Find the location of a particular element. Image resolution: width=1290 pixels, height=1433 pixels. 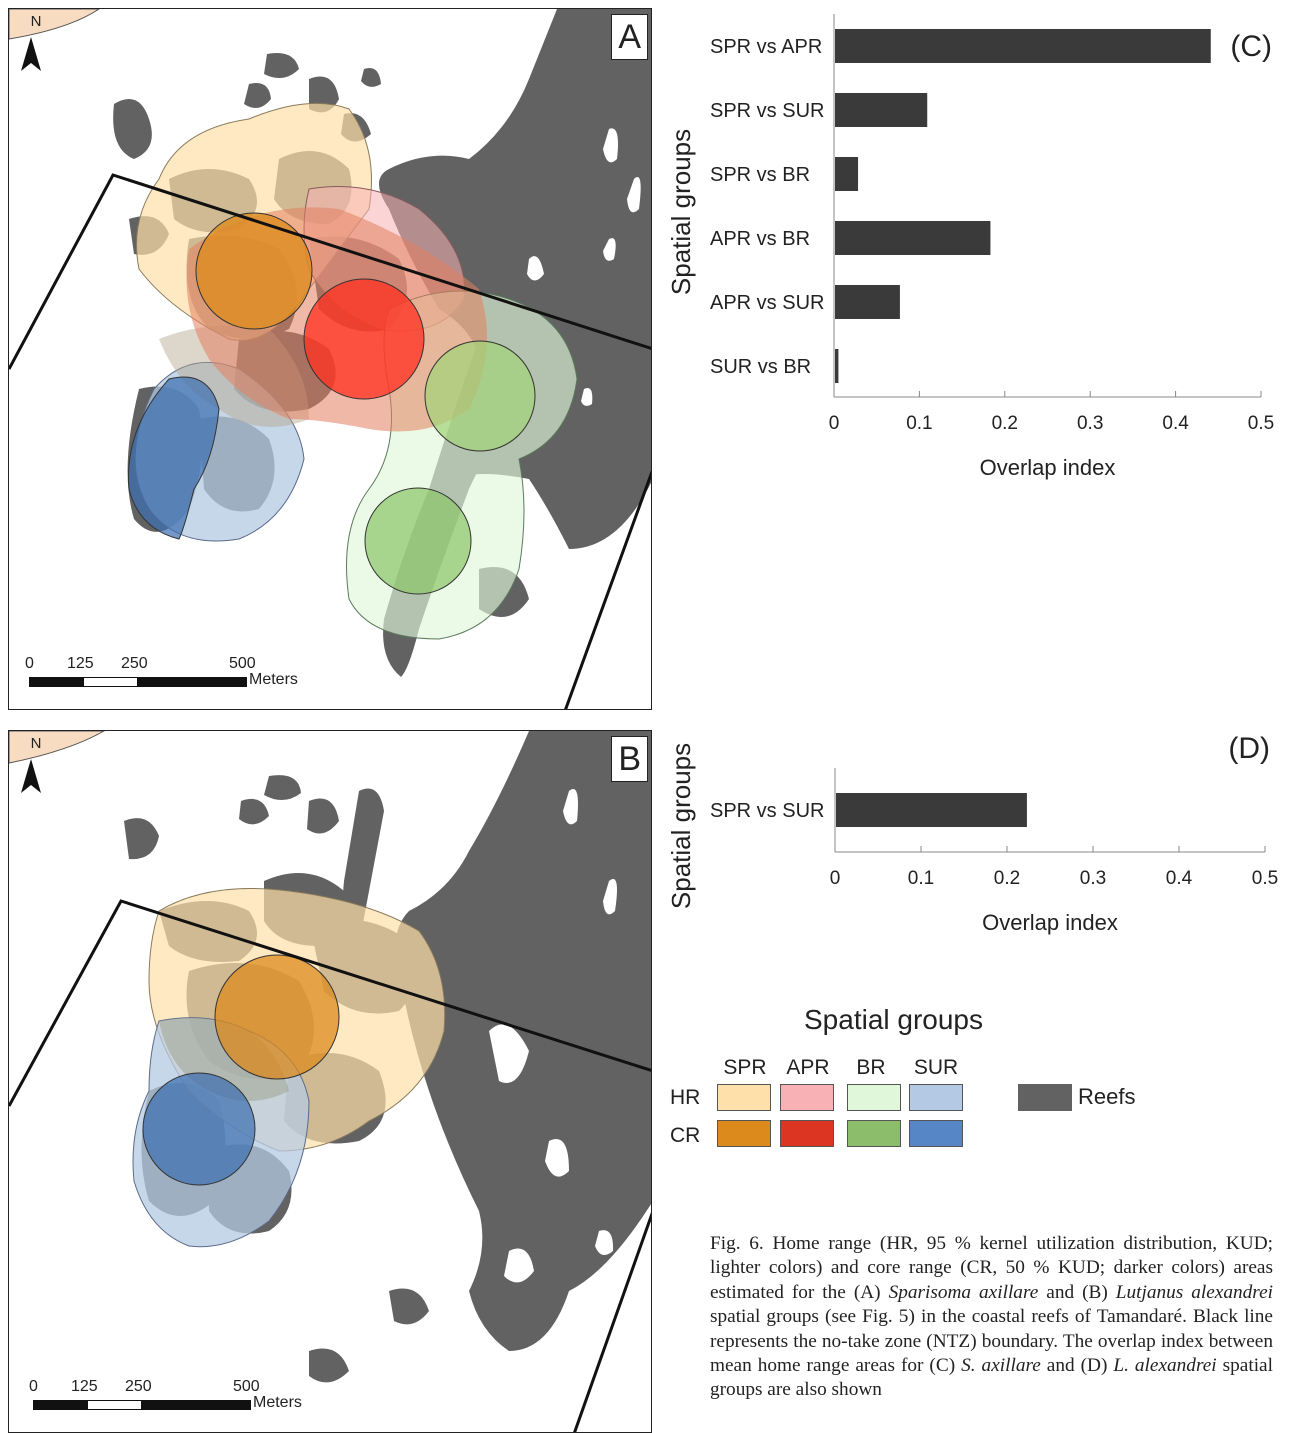

caption-species: S. axillare is located at coordinates (1001, 1366).